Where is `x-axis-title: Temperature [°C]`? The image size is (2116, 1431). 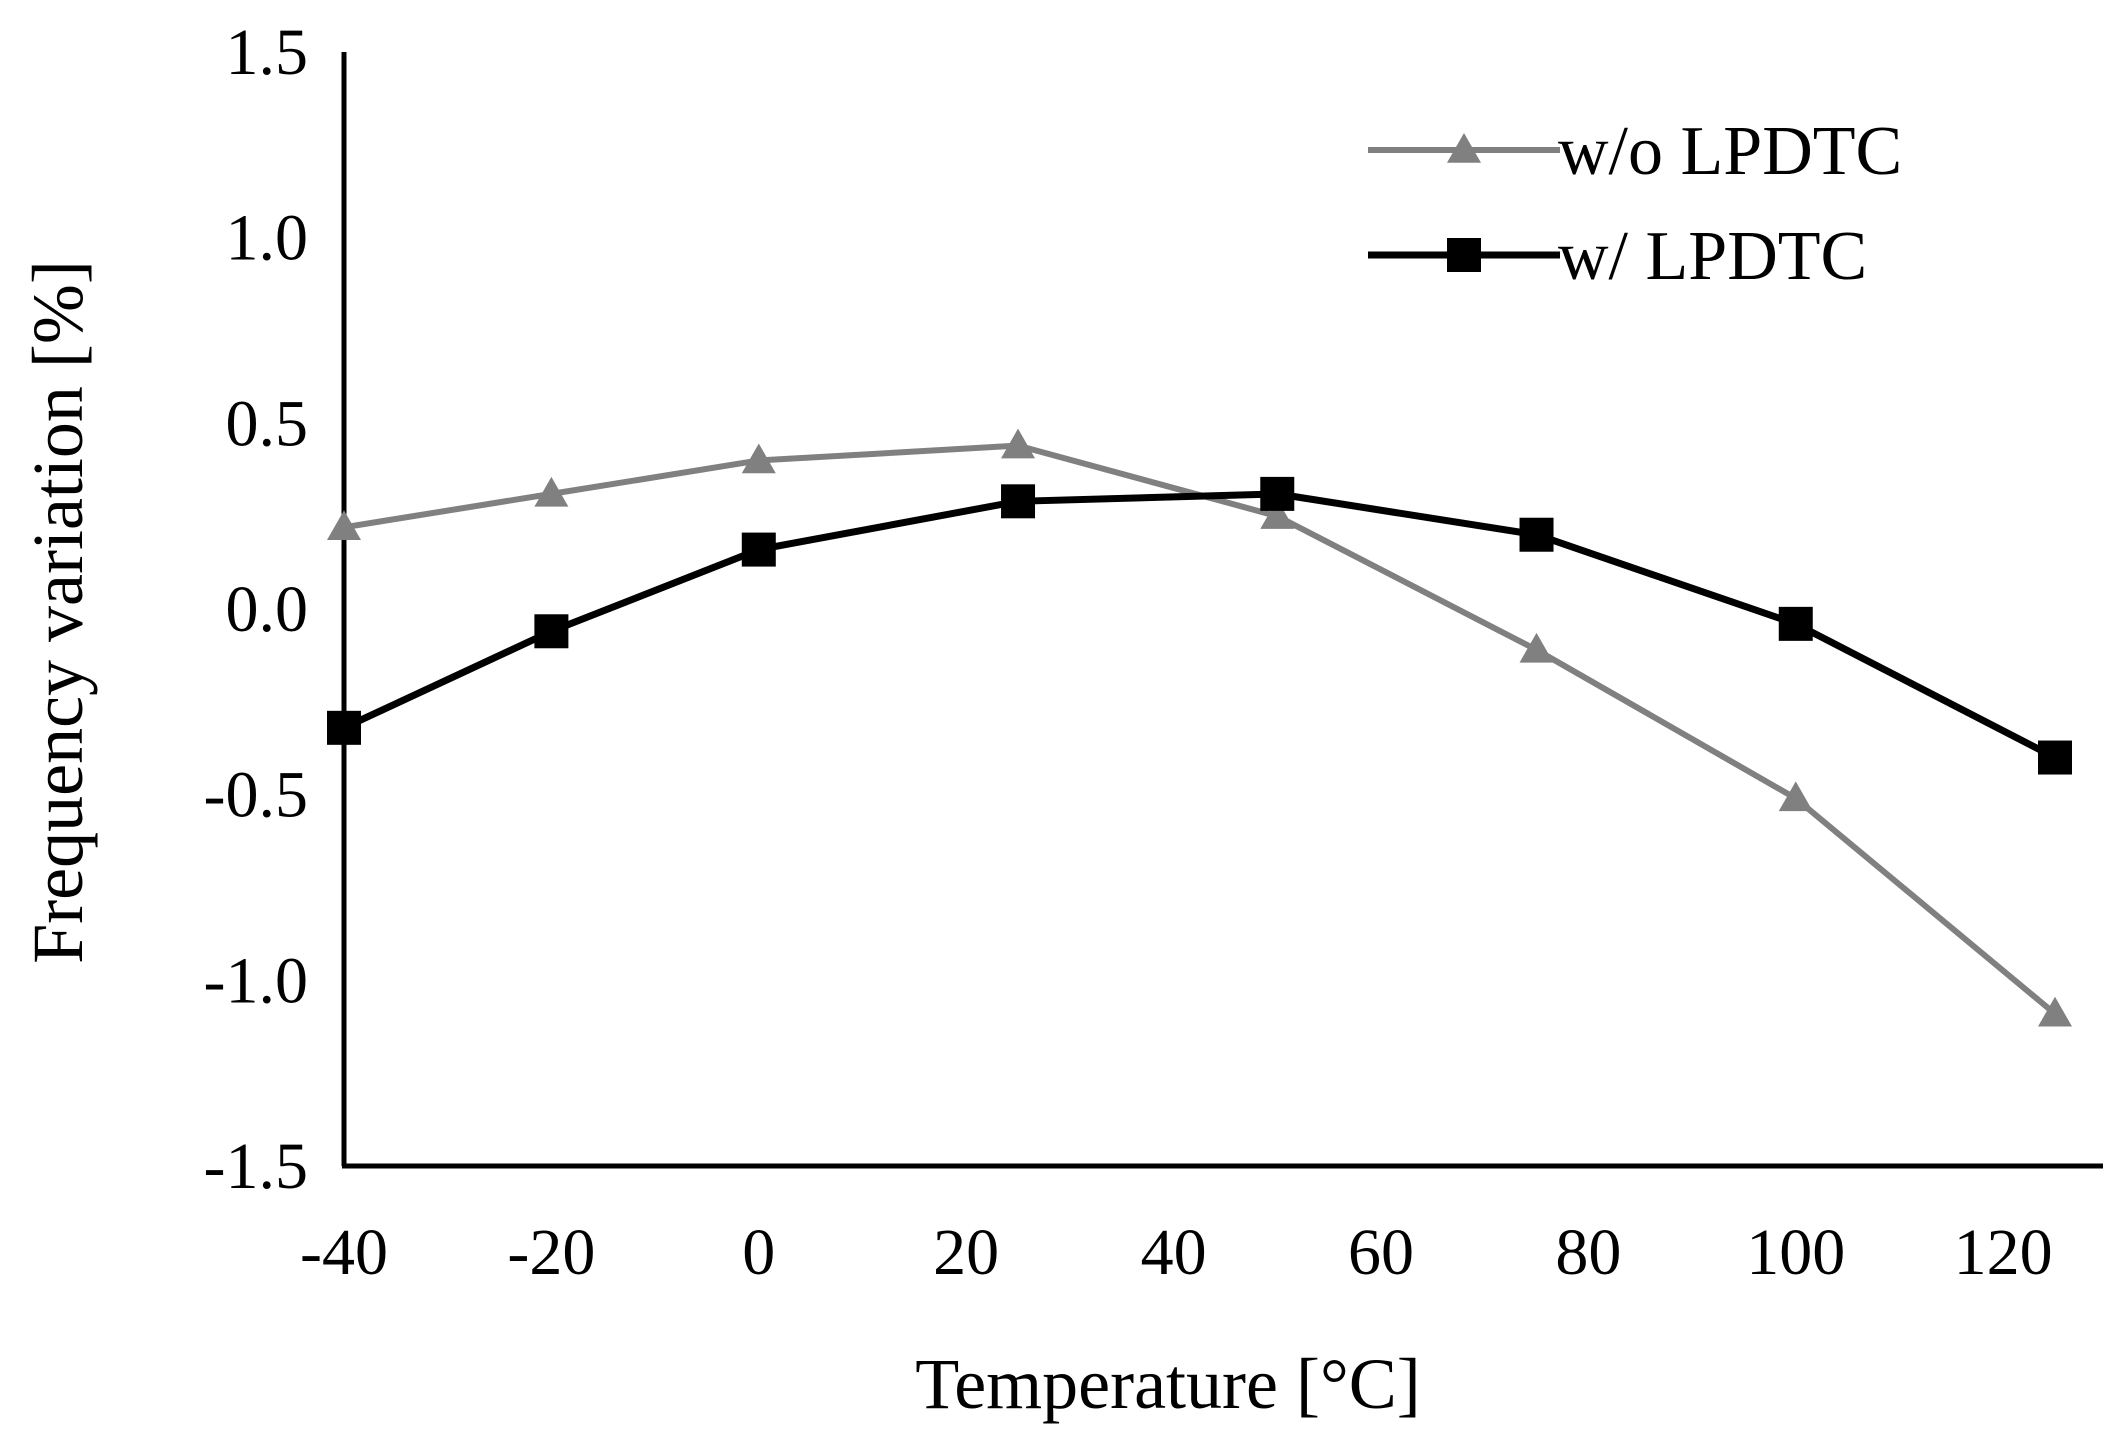 x-axis-title: Temperature [°C] is located at coordinates (1168, 1384).